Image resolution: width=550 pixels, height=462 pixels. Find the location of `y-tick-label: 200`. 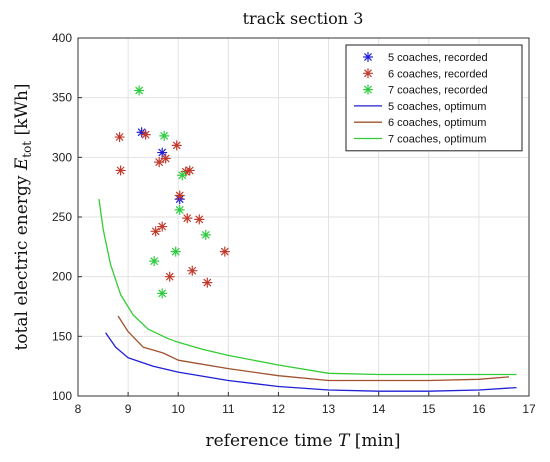

y-tick-label: 200 is located at coordinates (62, 277).